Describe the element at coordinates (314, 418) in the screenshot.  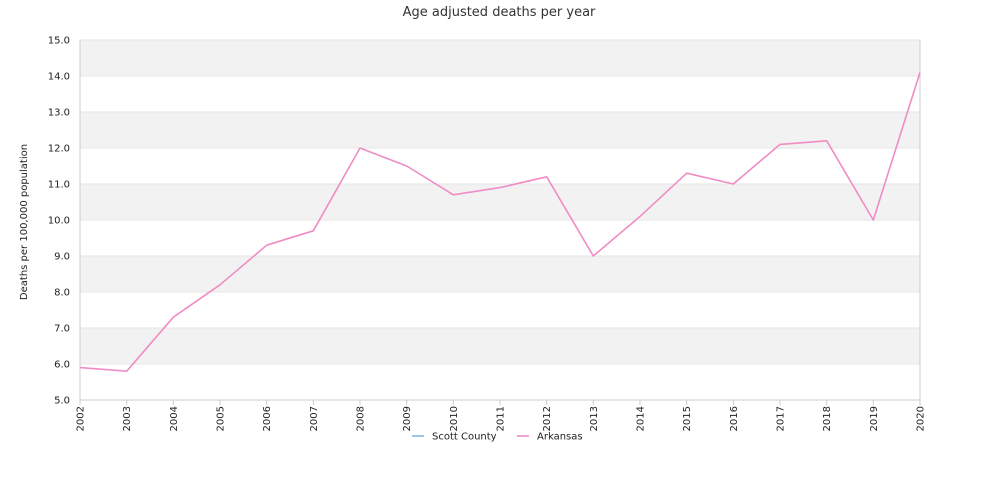
I see `x-tick-label: 2007` at that location.